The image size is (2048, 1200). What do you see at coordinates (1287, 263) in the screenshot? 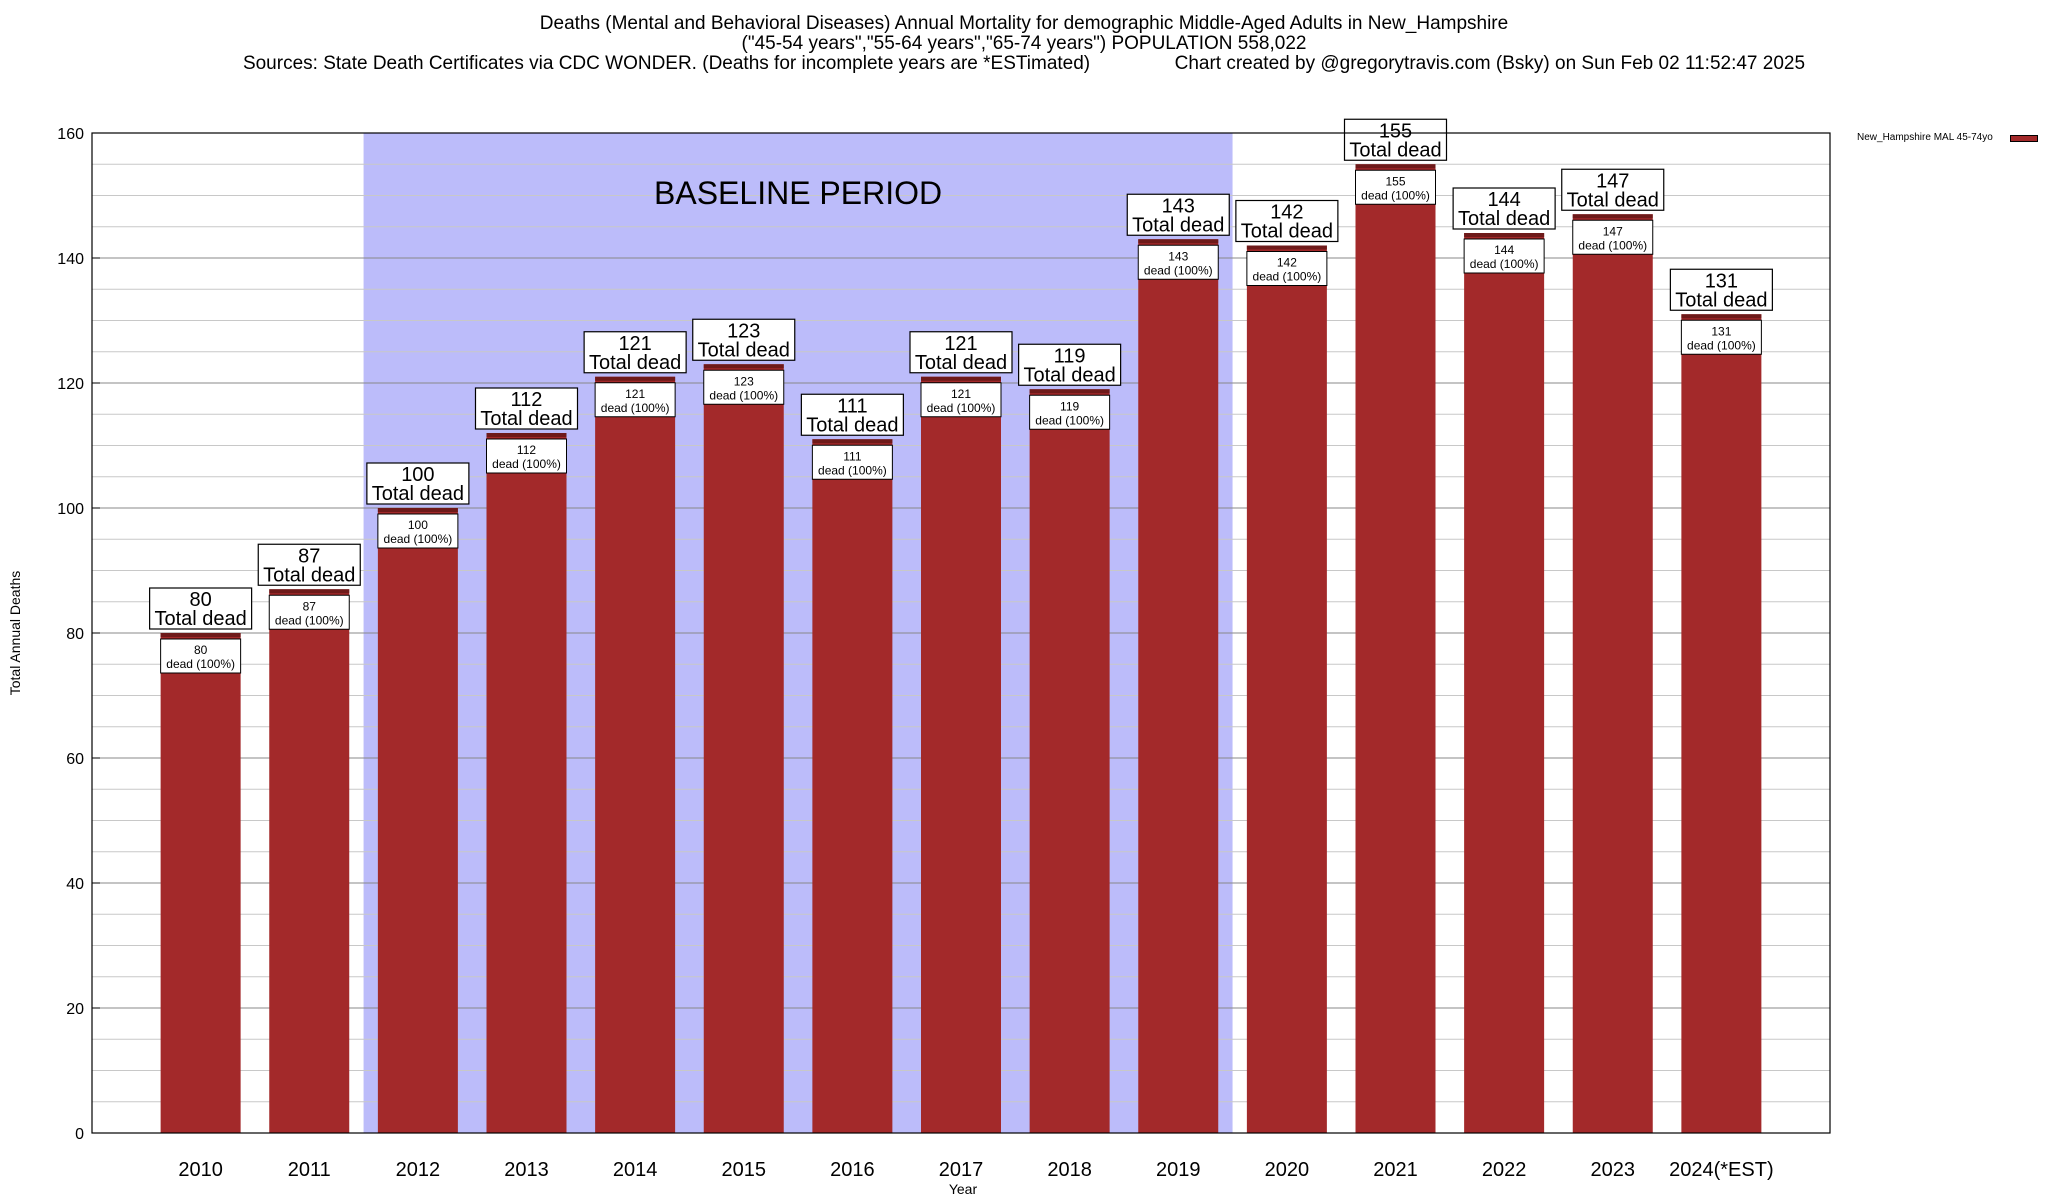
I see `inner-label-value: 142` at bounding box center [1287, 263].